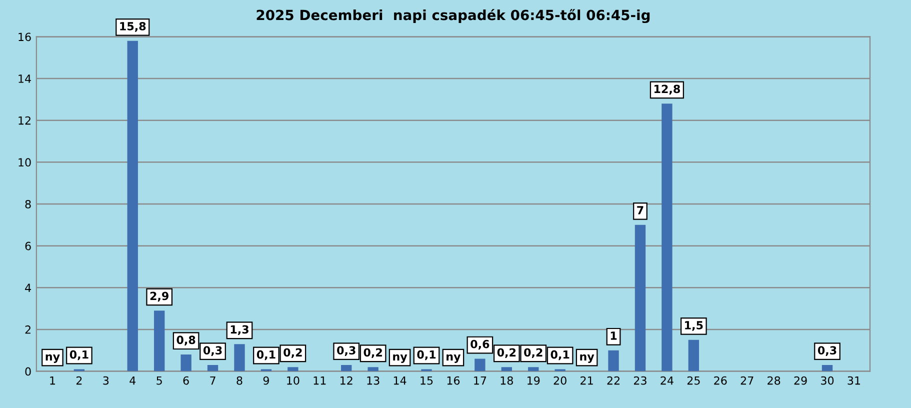 This screenshot has width=911, height=408. I want to click on data-label: 12,8, so click(667, 89).